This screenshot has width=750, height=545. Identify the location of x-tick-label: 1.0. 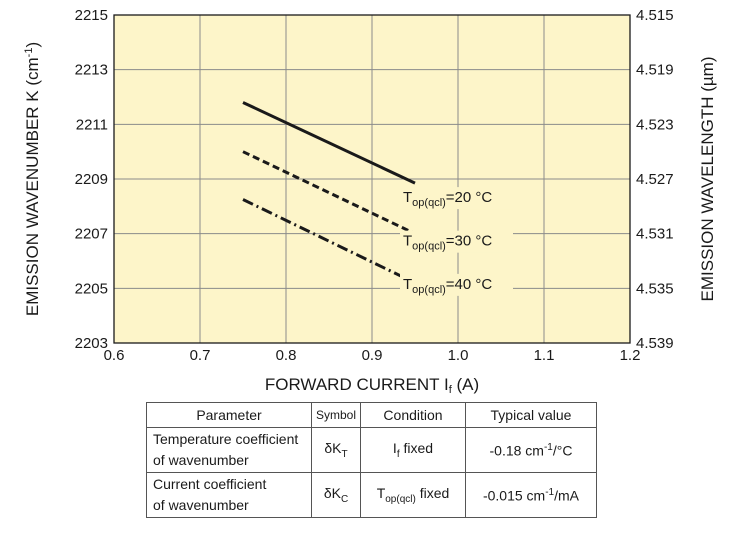
(458, 355).